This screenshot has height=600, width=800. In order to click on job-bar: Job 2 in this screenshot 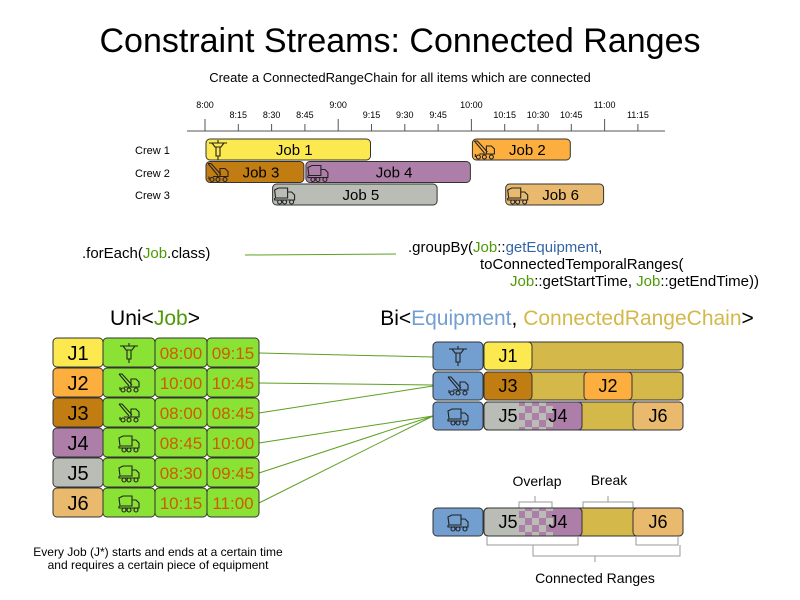, I will do `click(521, 149)`.